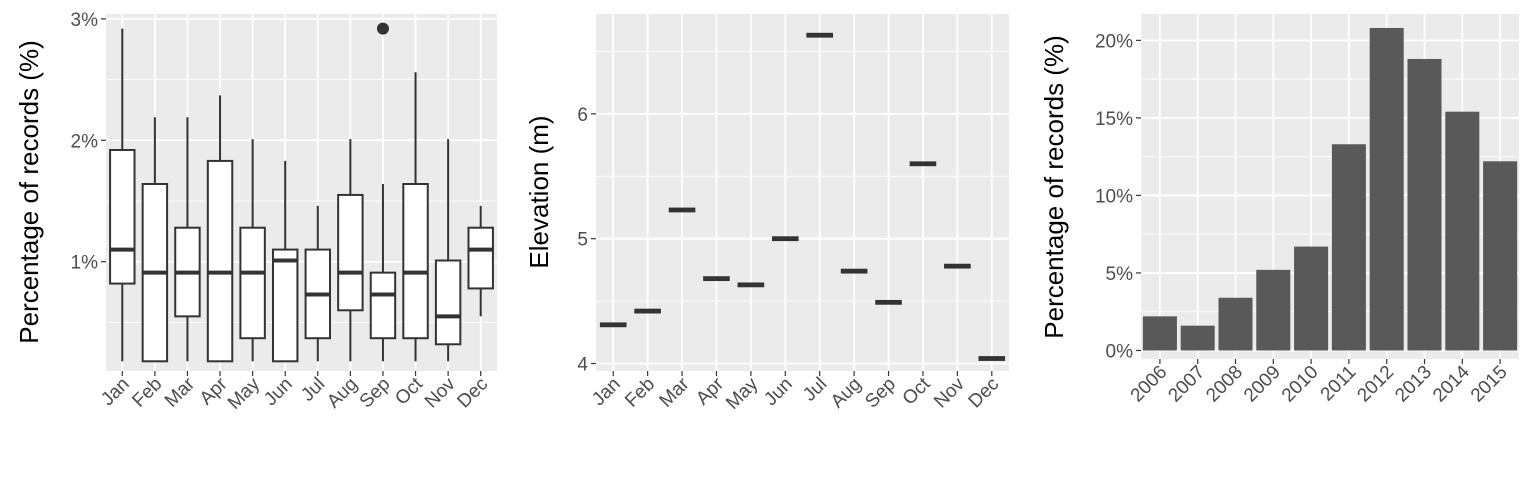 The height and width of the screenshot is (480, 1536). I want to click on box-dec, so click(480, 258).